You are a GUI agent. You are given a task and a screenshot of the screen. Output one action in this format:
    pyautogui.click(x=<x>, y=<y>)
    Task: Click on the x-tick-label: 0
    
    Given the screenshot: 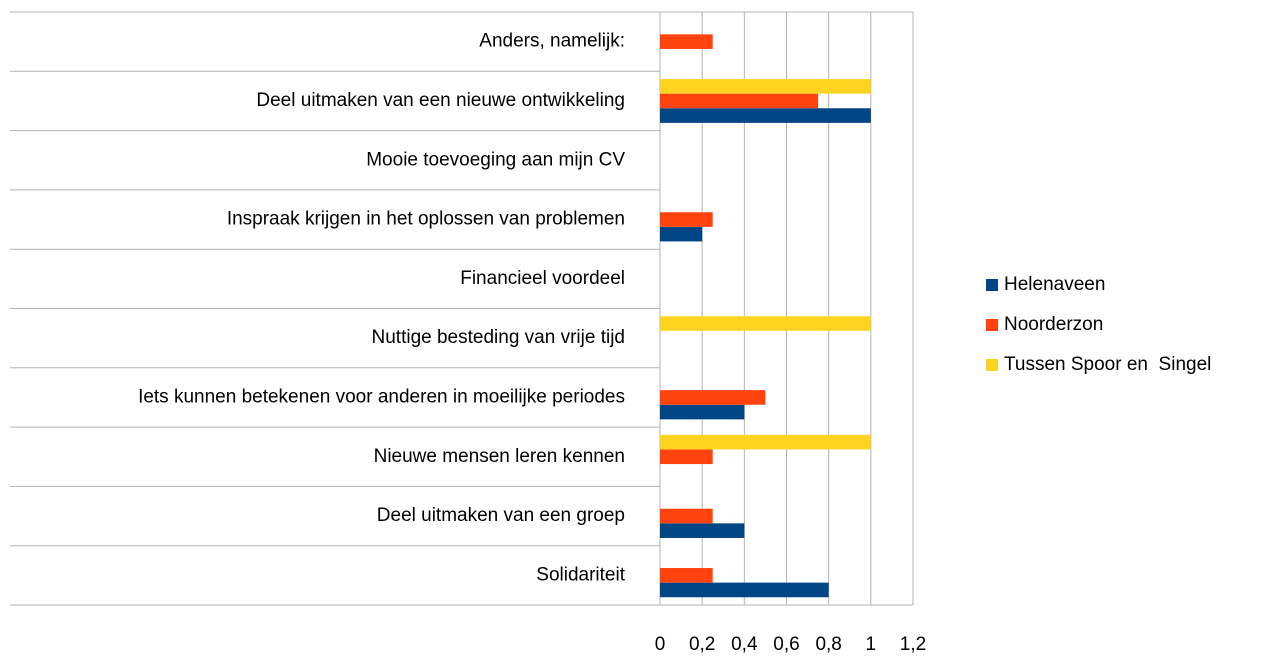 What is the action you would take?
    pyautogui.click(x=660, y=644)
    